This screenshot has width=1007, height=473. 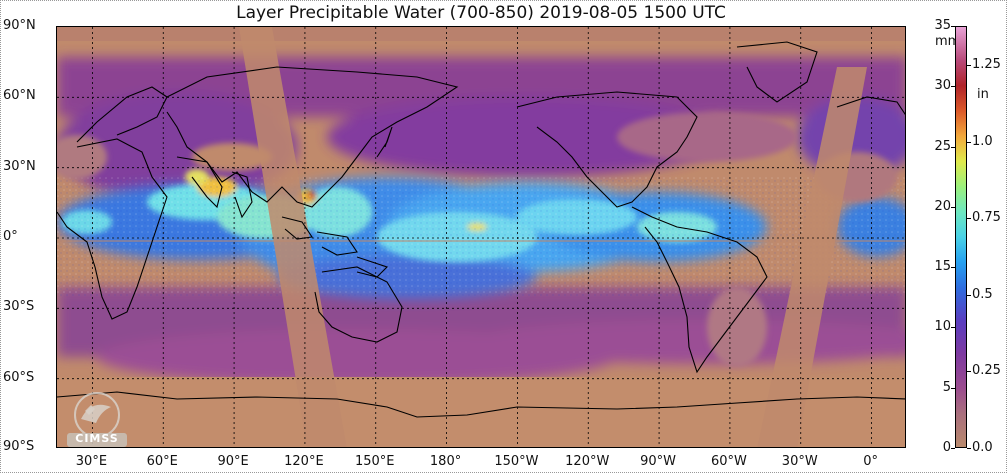 What do you see at coordinates (304, 461) in the screenshot?
I see `longitude-label: 120°E` at bounding box center [304, 461].